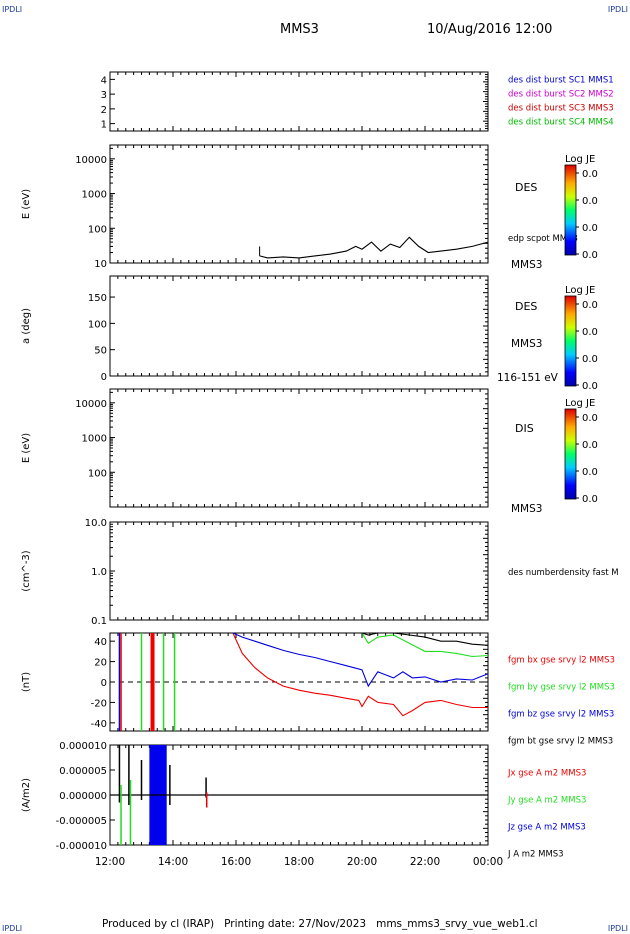 The image size is (630, 934). Describe the element at coordinates (490, 29) in the screenshot. I see `plot-datetime: 10/Aug/2016 12:00` at that location.